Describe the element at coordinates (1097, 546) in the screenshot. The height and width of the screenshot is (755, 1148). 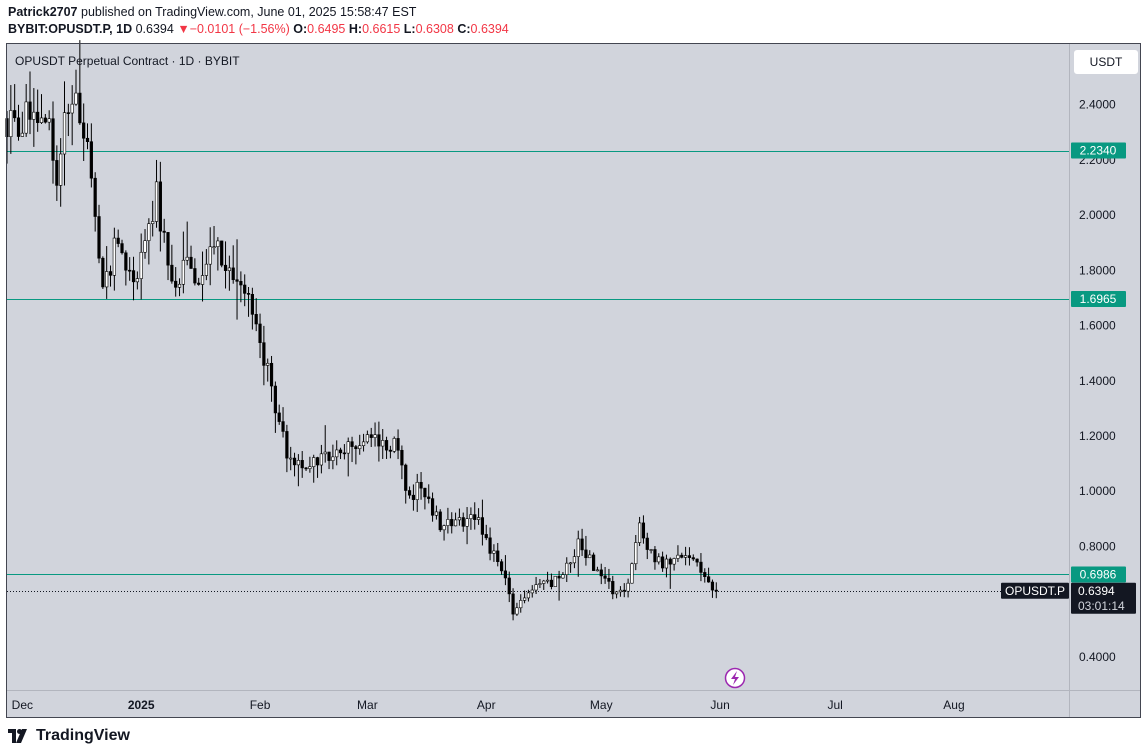
I see `price-tick-label: 0.8000` at that location.